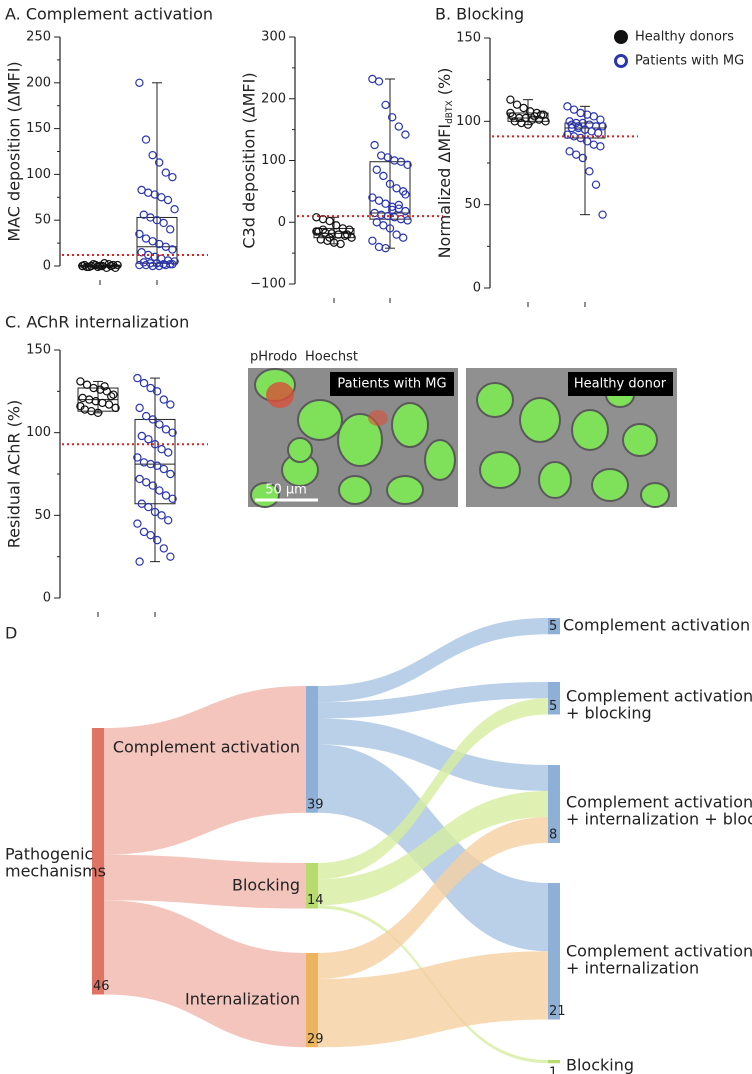 The width and height of the screenshot is (752, 1074). I want to click on legend-marker, so click(621, 37).